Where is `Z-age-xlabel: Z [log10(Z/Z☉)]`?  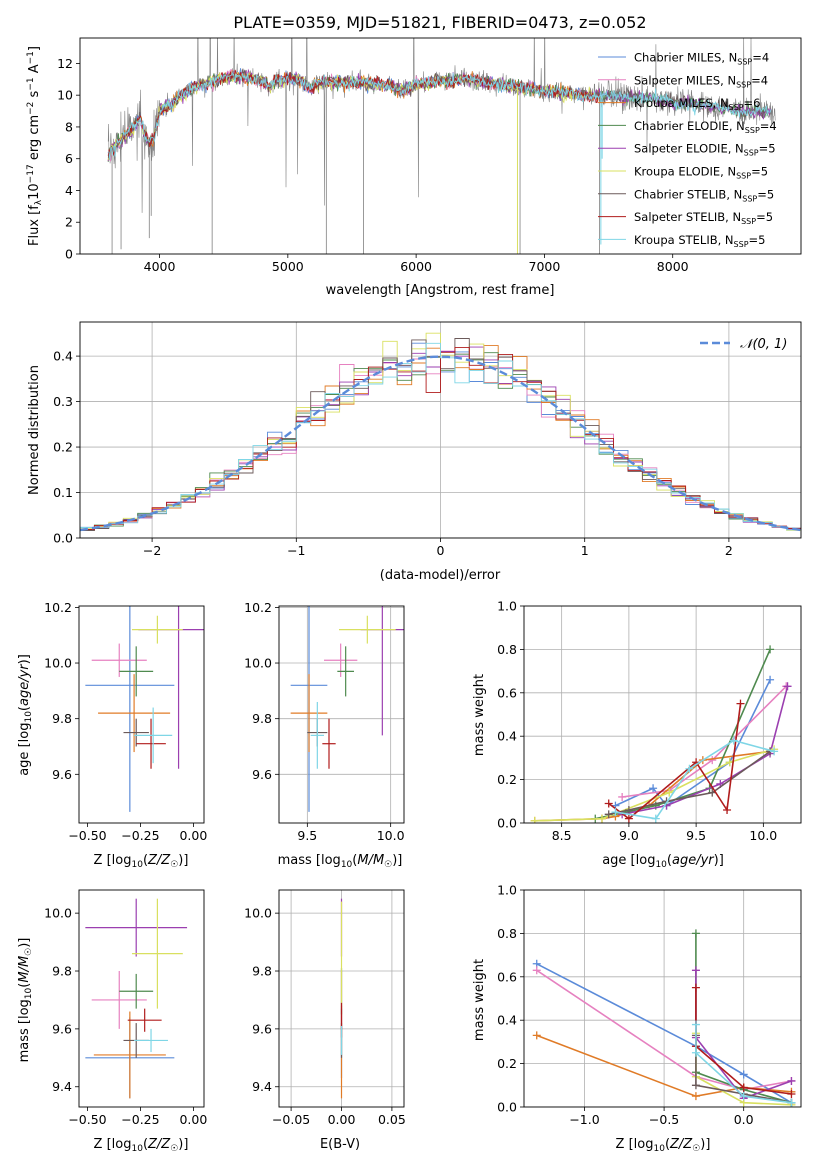 Z-age-xlabel: Z [log10(Z/Z☉)] is located at coordinates (141, 861).